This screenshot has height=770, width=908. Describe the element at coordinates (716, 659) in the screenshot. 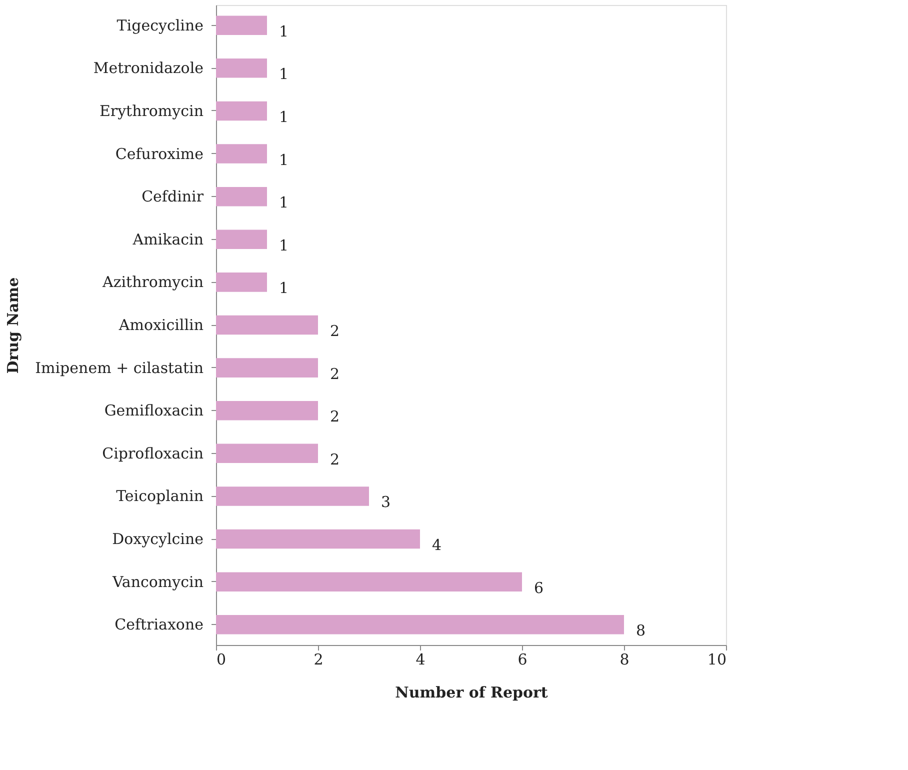

I see `x-tick-label: 10` at that location.